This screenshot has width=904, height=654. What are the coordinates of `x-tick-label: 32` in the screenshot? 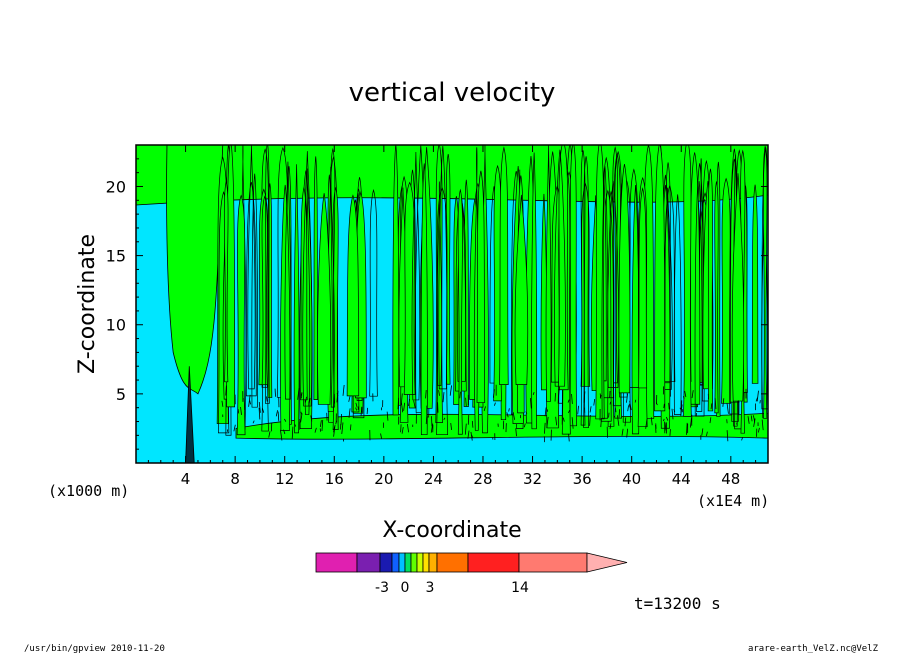 It's located at (532, 479).